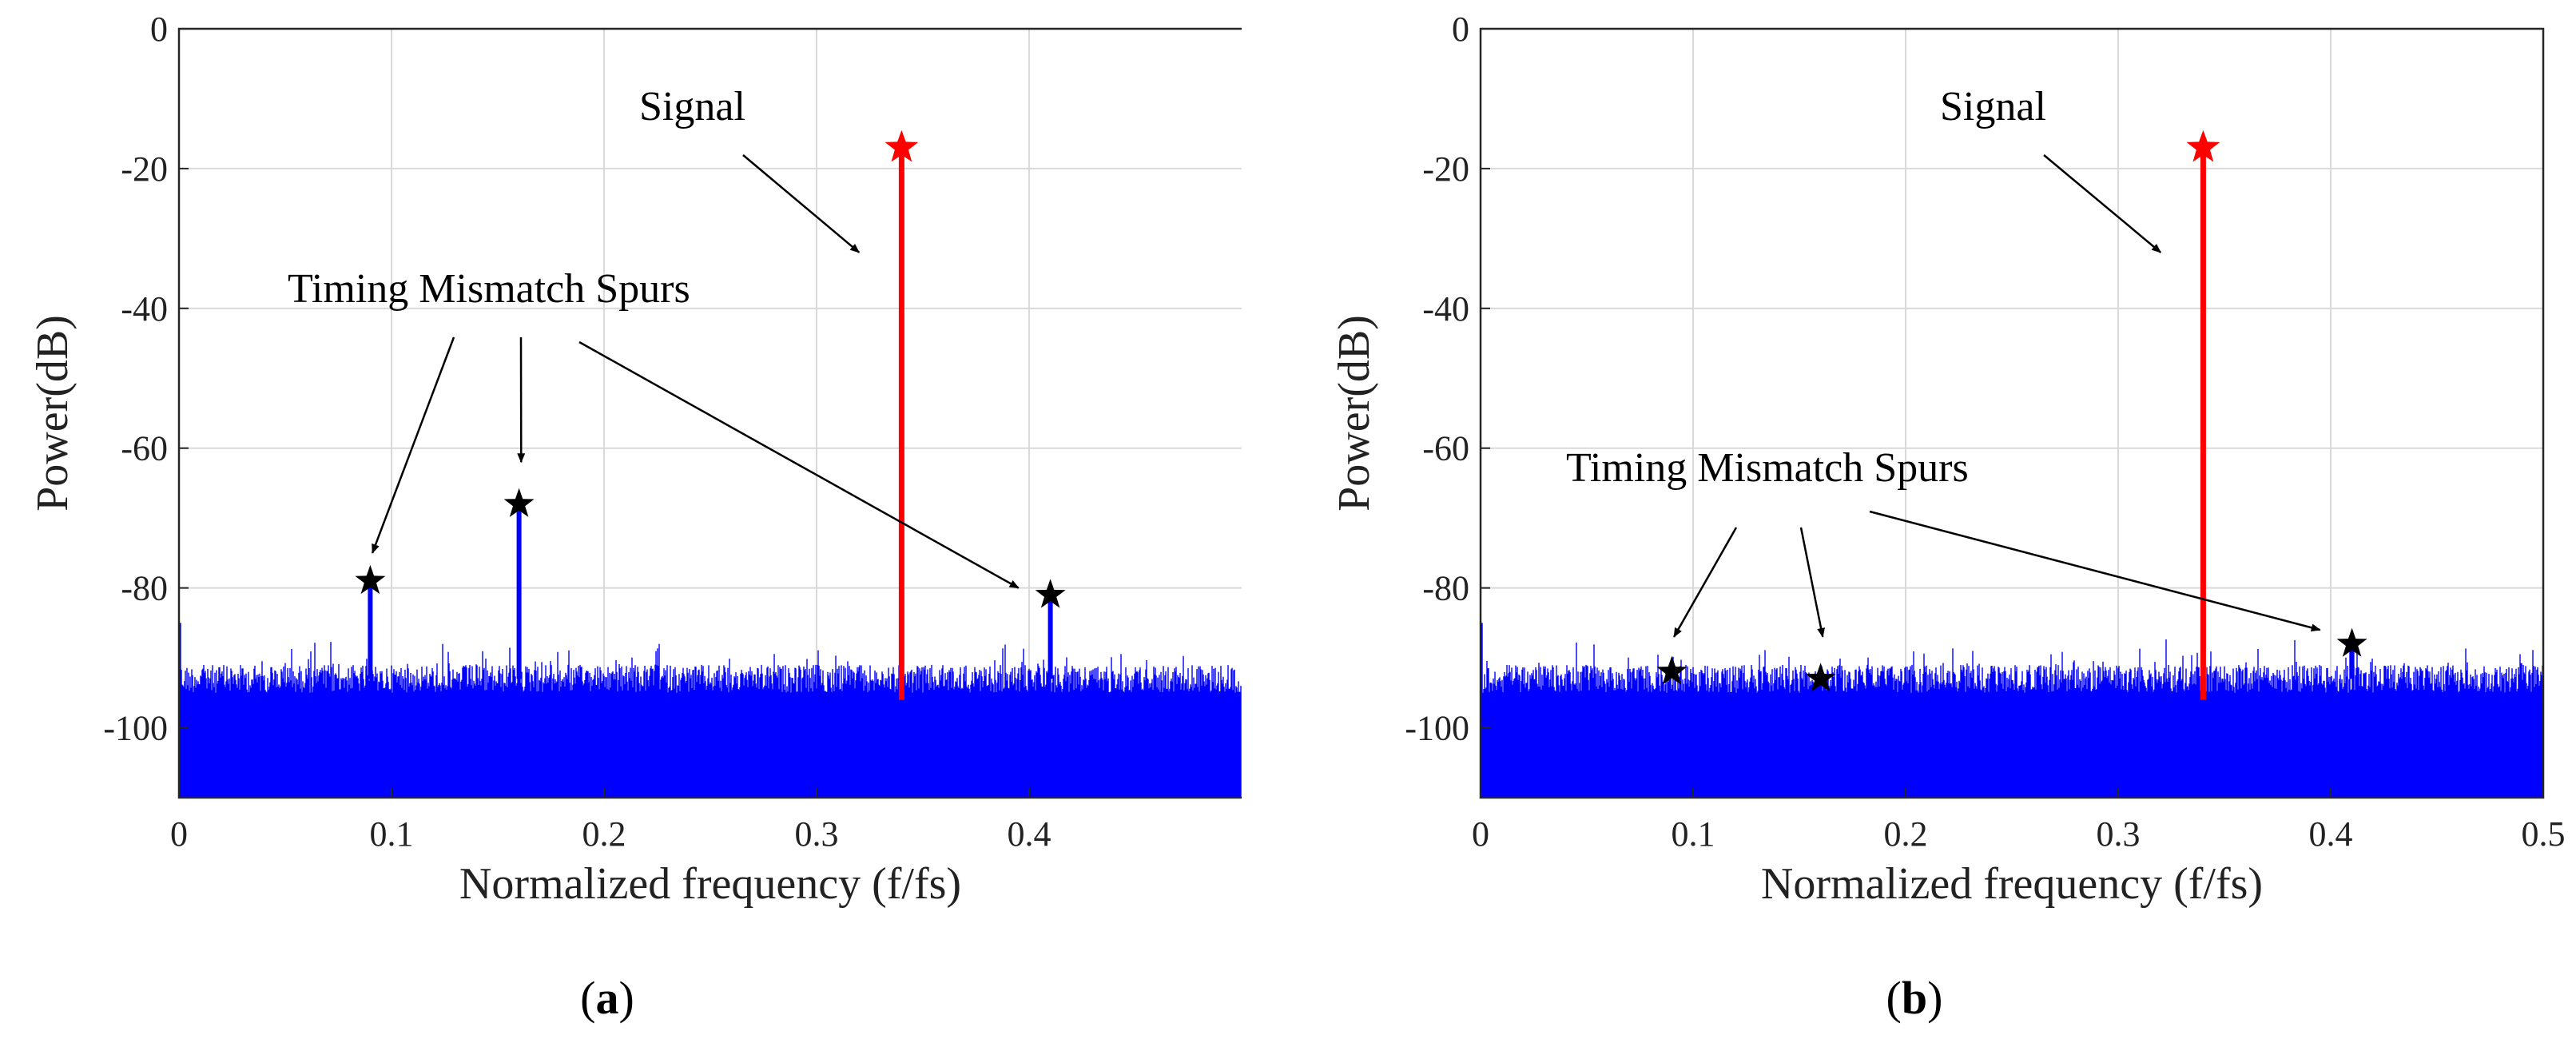  Describe the element at coordinates (902, 145) in the screenshot. I see `panel-a-signal-marker` at that location.